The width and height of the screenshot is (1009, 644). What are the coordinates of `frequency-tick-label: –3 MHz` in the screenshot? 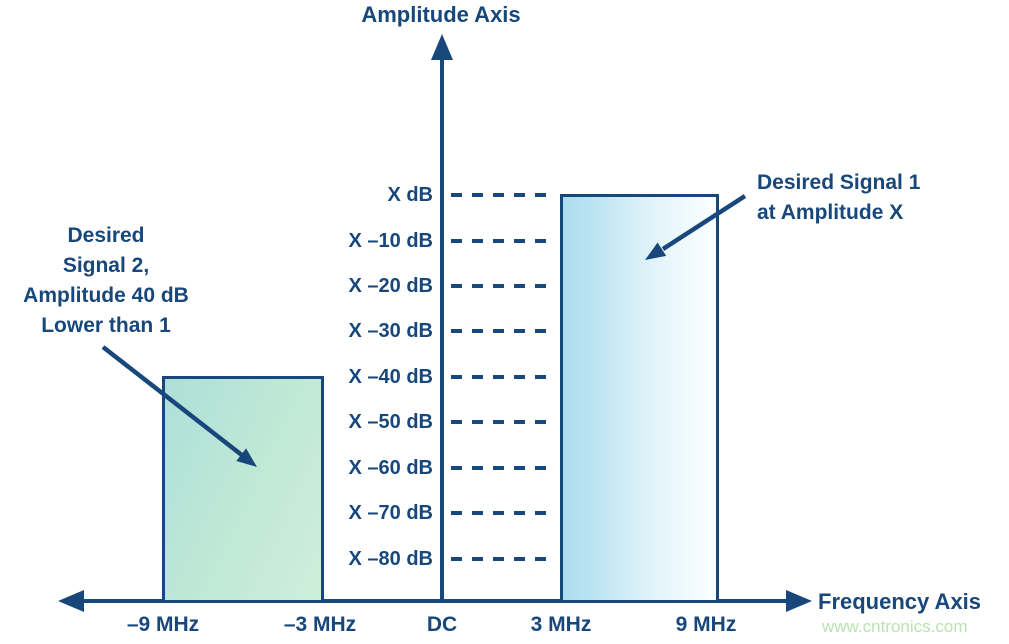 It's located at (320, 624).